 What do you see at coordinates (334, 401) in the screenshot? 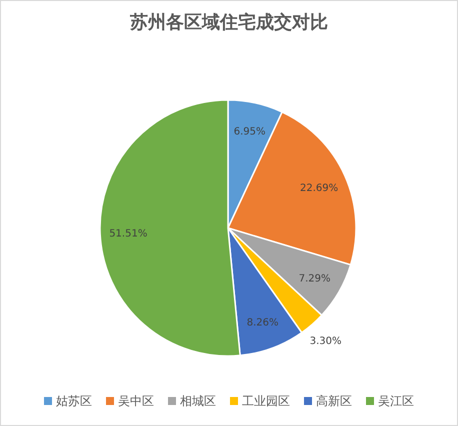
I see `legend-label: 高新区` at bounding box center [334, 401].